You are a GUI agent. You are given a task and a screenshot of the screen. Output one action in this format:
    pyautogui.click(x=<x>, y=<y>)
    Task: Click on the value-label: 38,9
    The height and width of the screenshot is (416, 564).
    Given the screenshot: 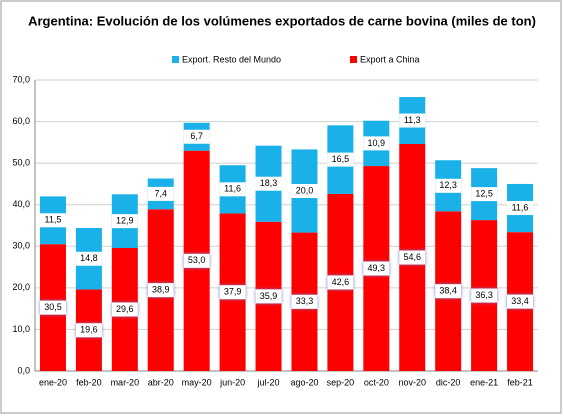 What is the action you would take?
    pyautogui.click(x=161, y=290)
    